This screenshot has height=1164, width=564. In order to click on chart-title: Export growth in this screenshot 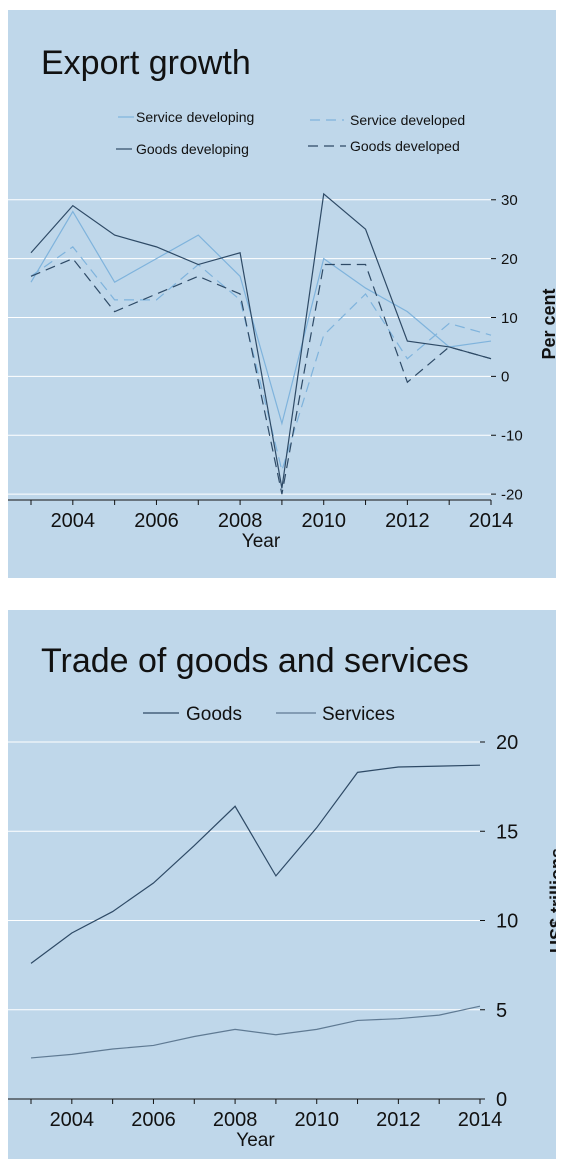, I will do `click(146, 63)`.